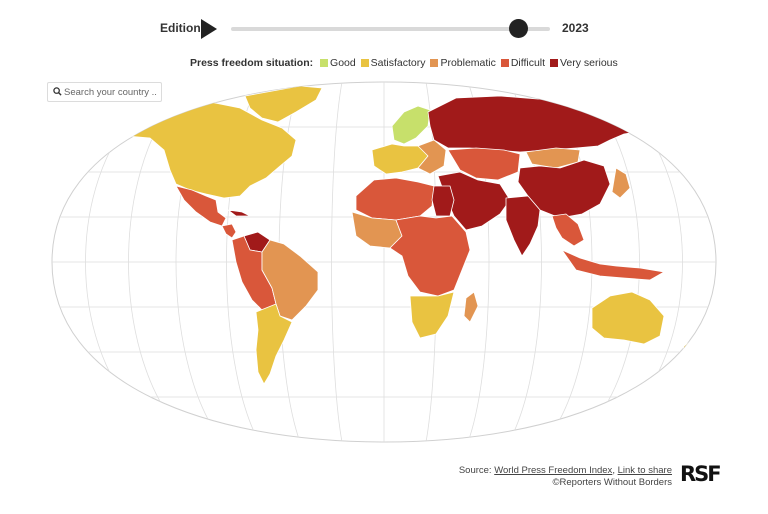 Image resolution: width=768 pixels, height=514 pixels. I want to click on legend-item-very-serious: Very serious, so click(583, 63).